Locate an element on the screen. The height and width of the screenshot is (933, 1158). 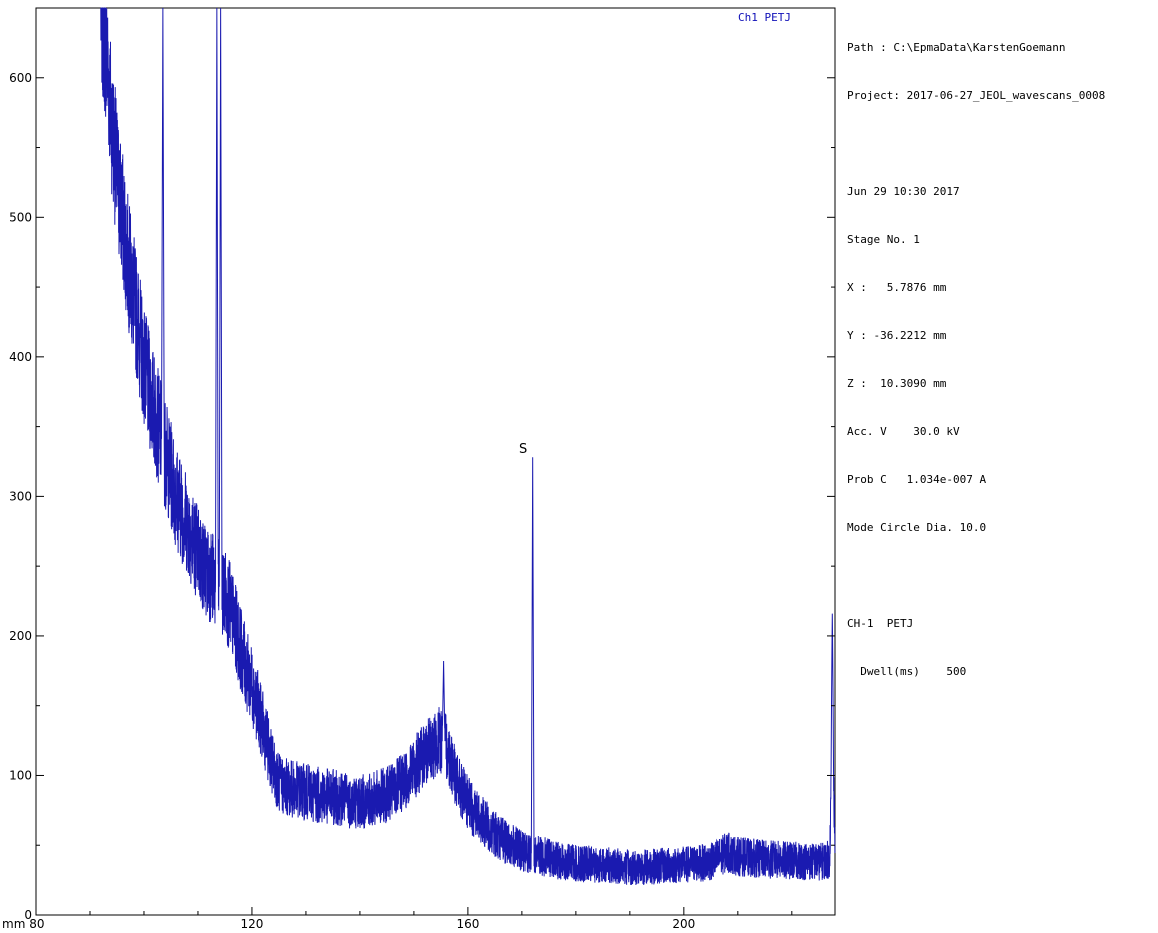
y-tick-label: 600 is located at coordinates (20, 78).